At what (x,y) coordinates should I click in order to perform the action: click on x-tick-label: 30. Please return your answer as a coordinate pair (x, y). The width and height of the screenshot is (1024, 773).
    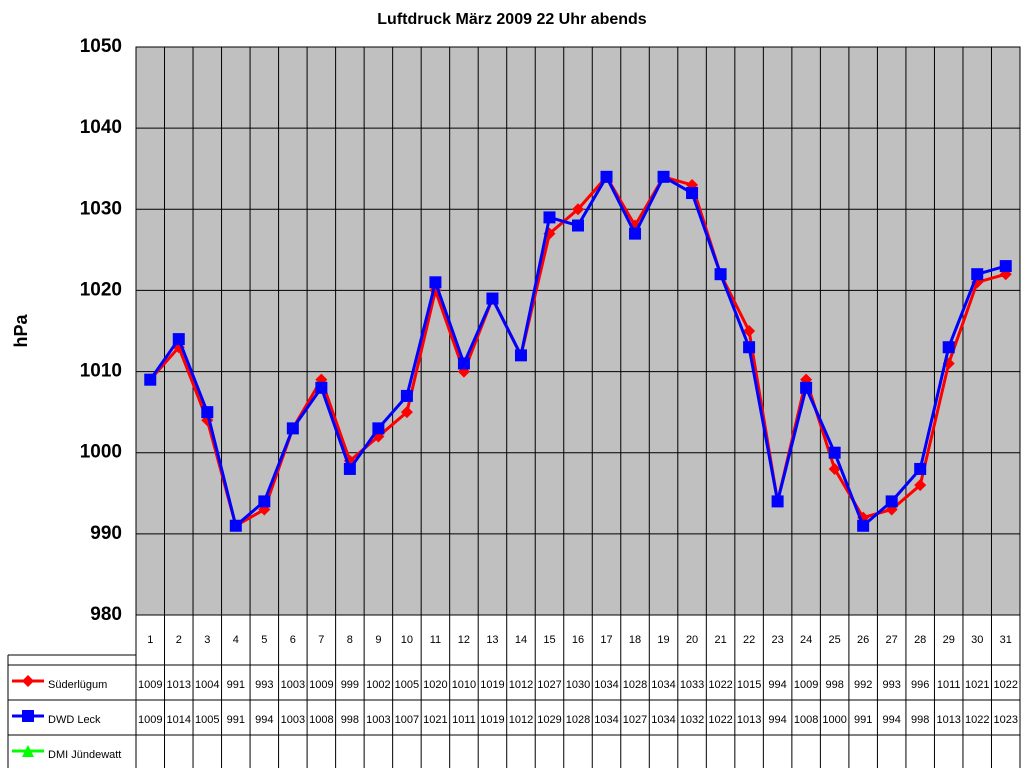
    Looking at the image, I should click on (977, 640).